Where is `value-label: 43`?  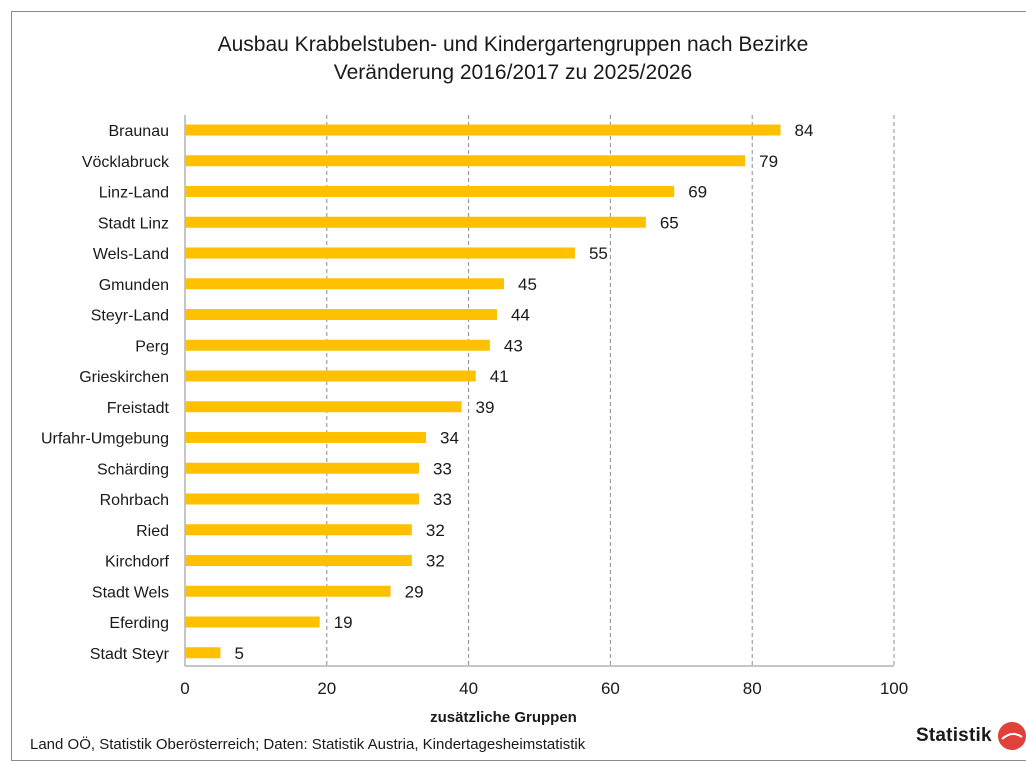
value-label: 43 is located at coordinates (513, 345).